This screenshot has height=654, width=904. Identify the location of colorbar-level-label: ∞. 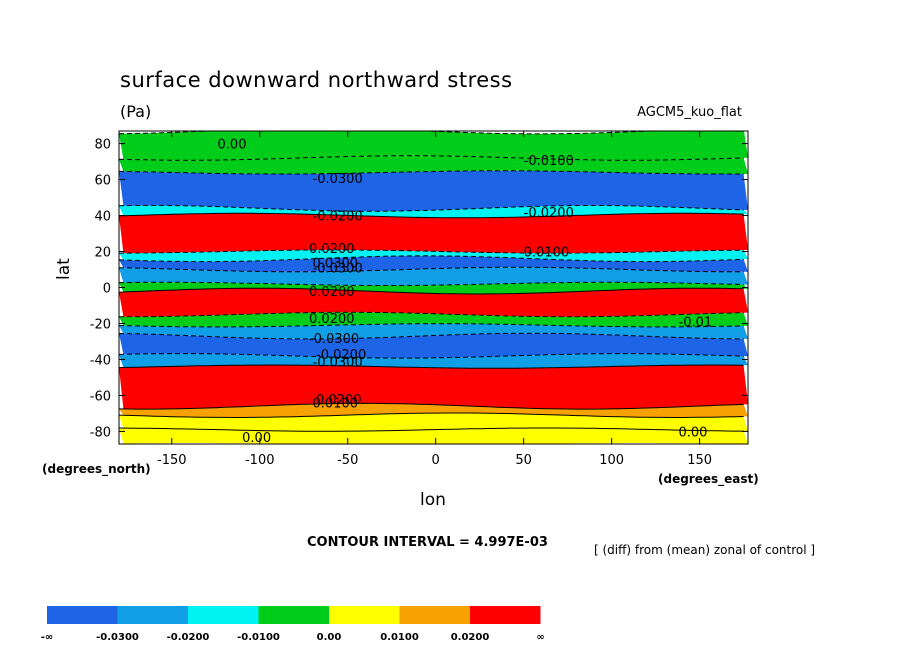
(540, 637).